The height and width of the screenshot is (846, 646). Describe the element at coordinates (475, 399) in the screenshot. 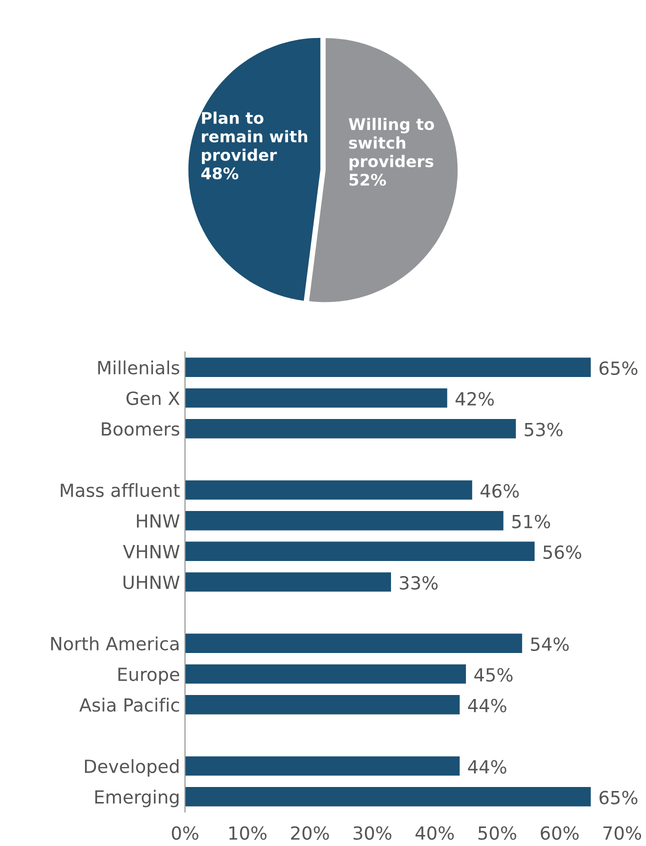

I see `data-label: 42%` at that location.